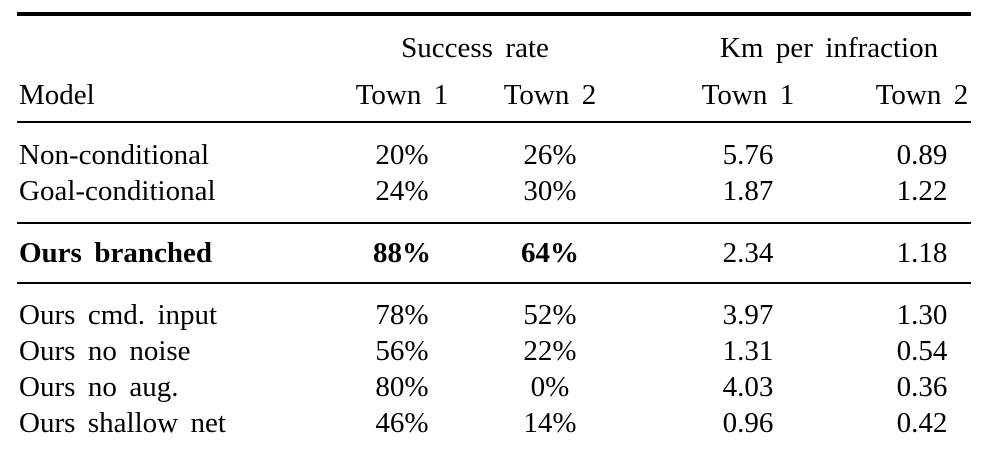 The height and width of the screenshot is (457, 983). What do you see at coordinates (550, 351) in the screenshot?
I see `cell-success-town2: 22%` at bounding box center [550, 351].